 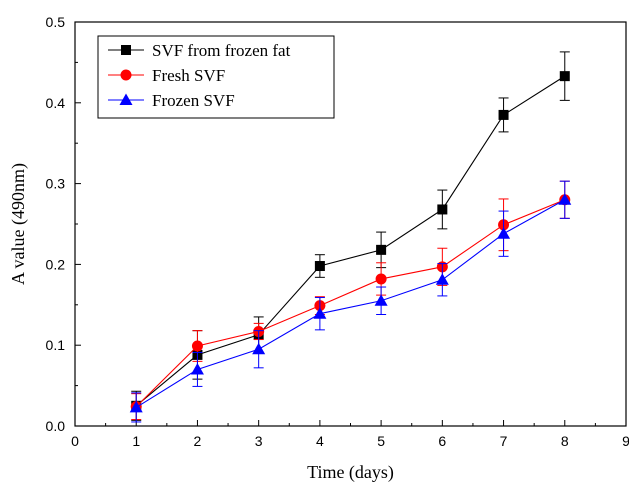 I want to click on legend-item: Fresh SVF, so click(x=166, y=75).